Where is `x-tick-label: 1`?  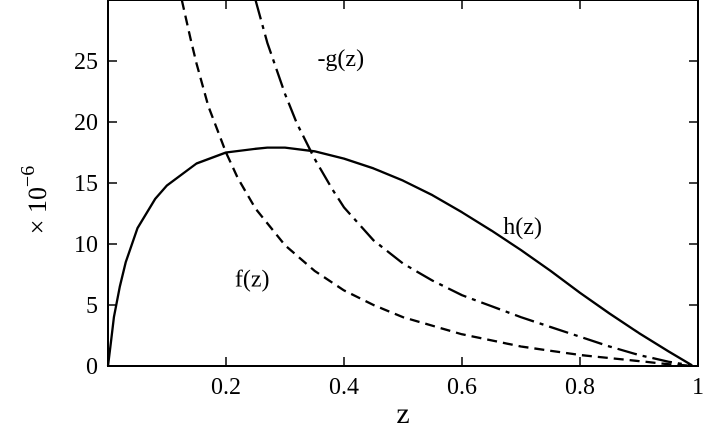 x-tick-label: 1 is located at coordinates (698, 387).